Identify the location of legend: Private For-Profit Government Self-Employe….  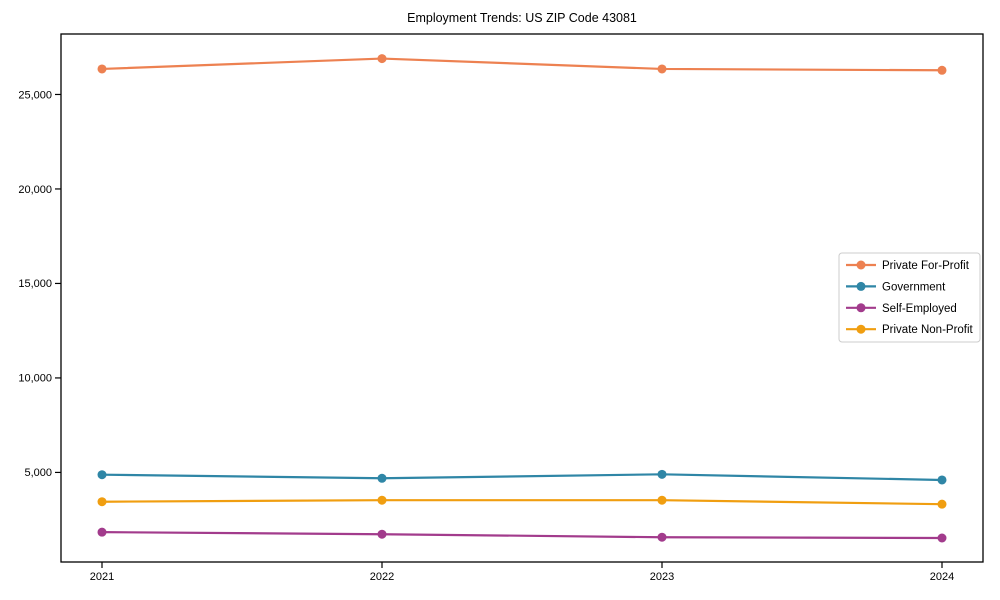
(909, 297).